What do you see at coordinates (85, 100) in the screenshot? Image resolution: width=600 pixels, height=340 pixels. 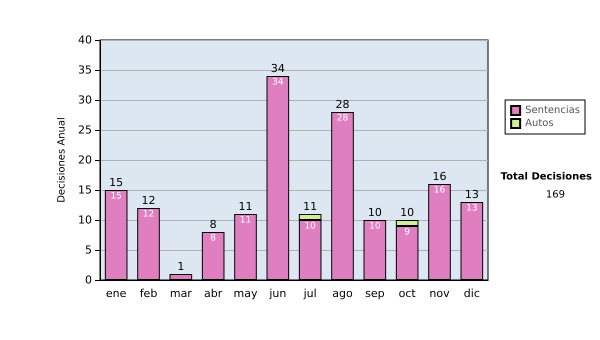 I see `y-tick-label: 30` at bounding box center [85, 100].